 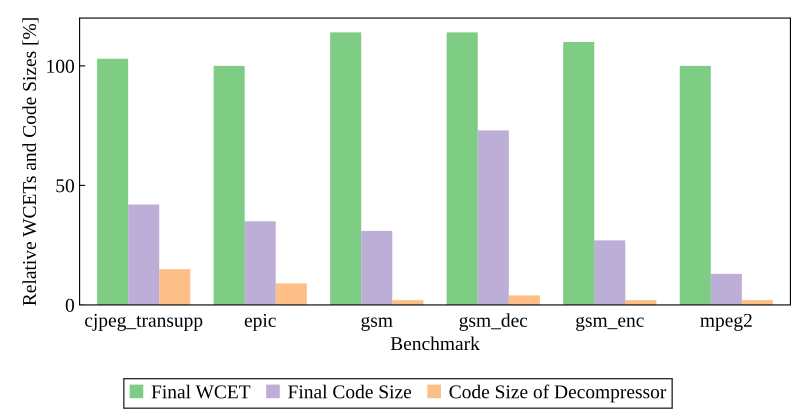 What do you see at coordinates (65, 185) in the screenshot?
I see `y-tick-label: 50` at bounding box center [65, 185].